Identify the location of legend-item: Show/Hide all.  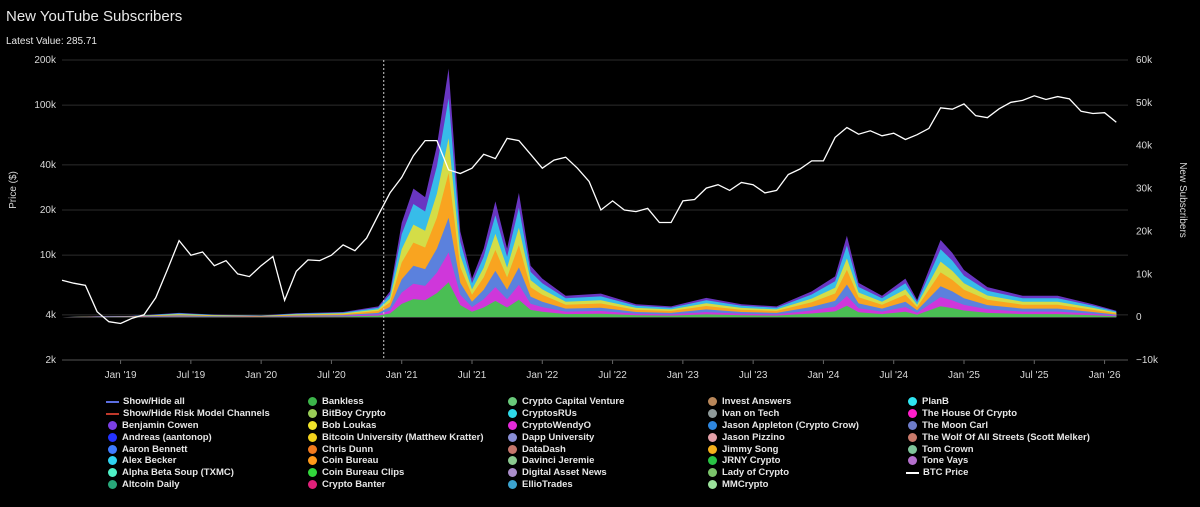
(206, 402).